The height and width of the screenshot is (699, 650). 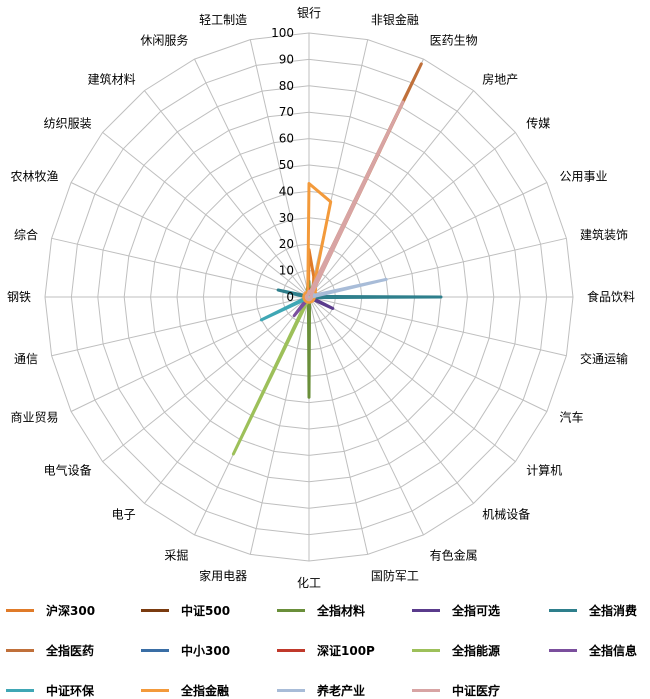 I want to click on axis-label: 建筑材料, so click(x=112, y=79).